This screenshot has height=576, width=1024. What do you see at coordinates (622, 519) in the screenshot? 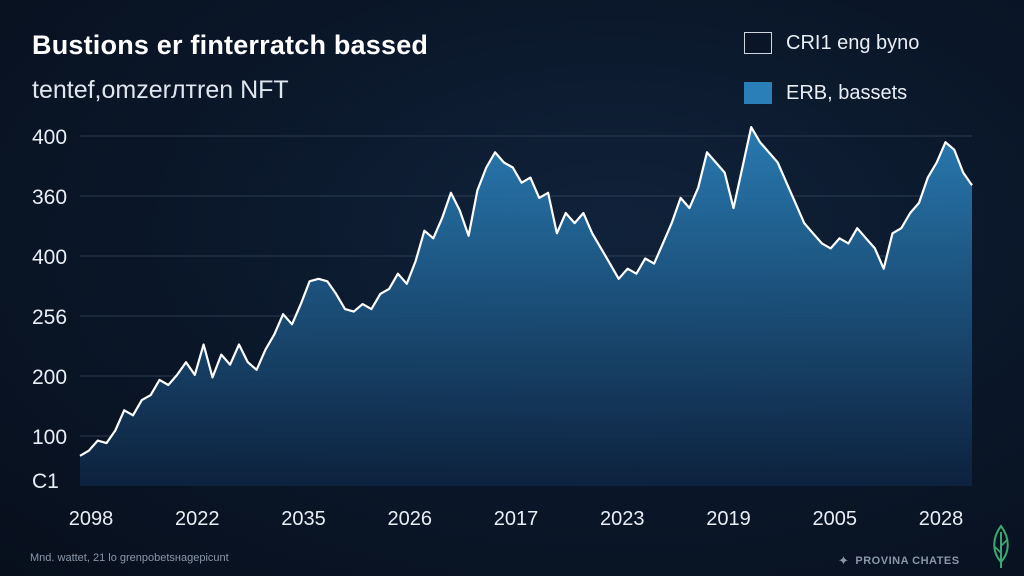
I see `x-tick-label-5: 2023` at bounding box center [622, 519].